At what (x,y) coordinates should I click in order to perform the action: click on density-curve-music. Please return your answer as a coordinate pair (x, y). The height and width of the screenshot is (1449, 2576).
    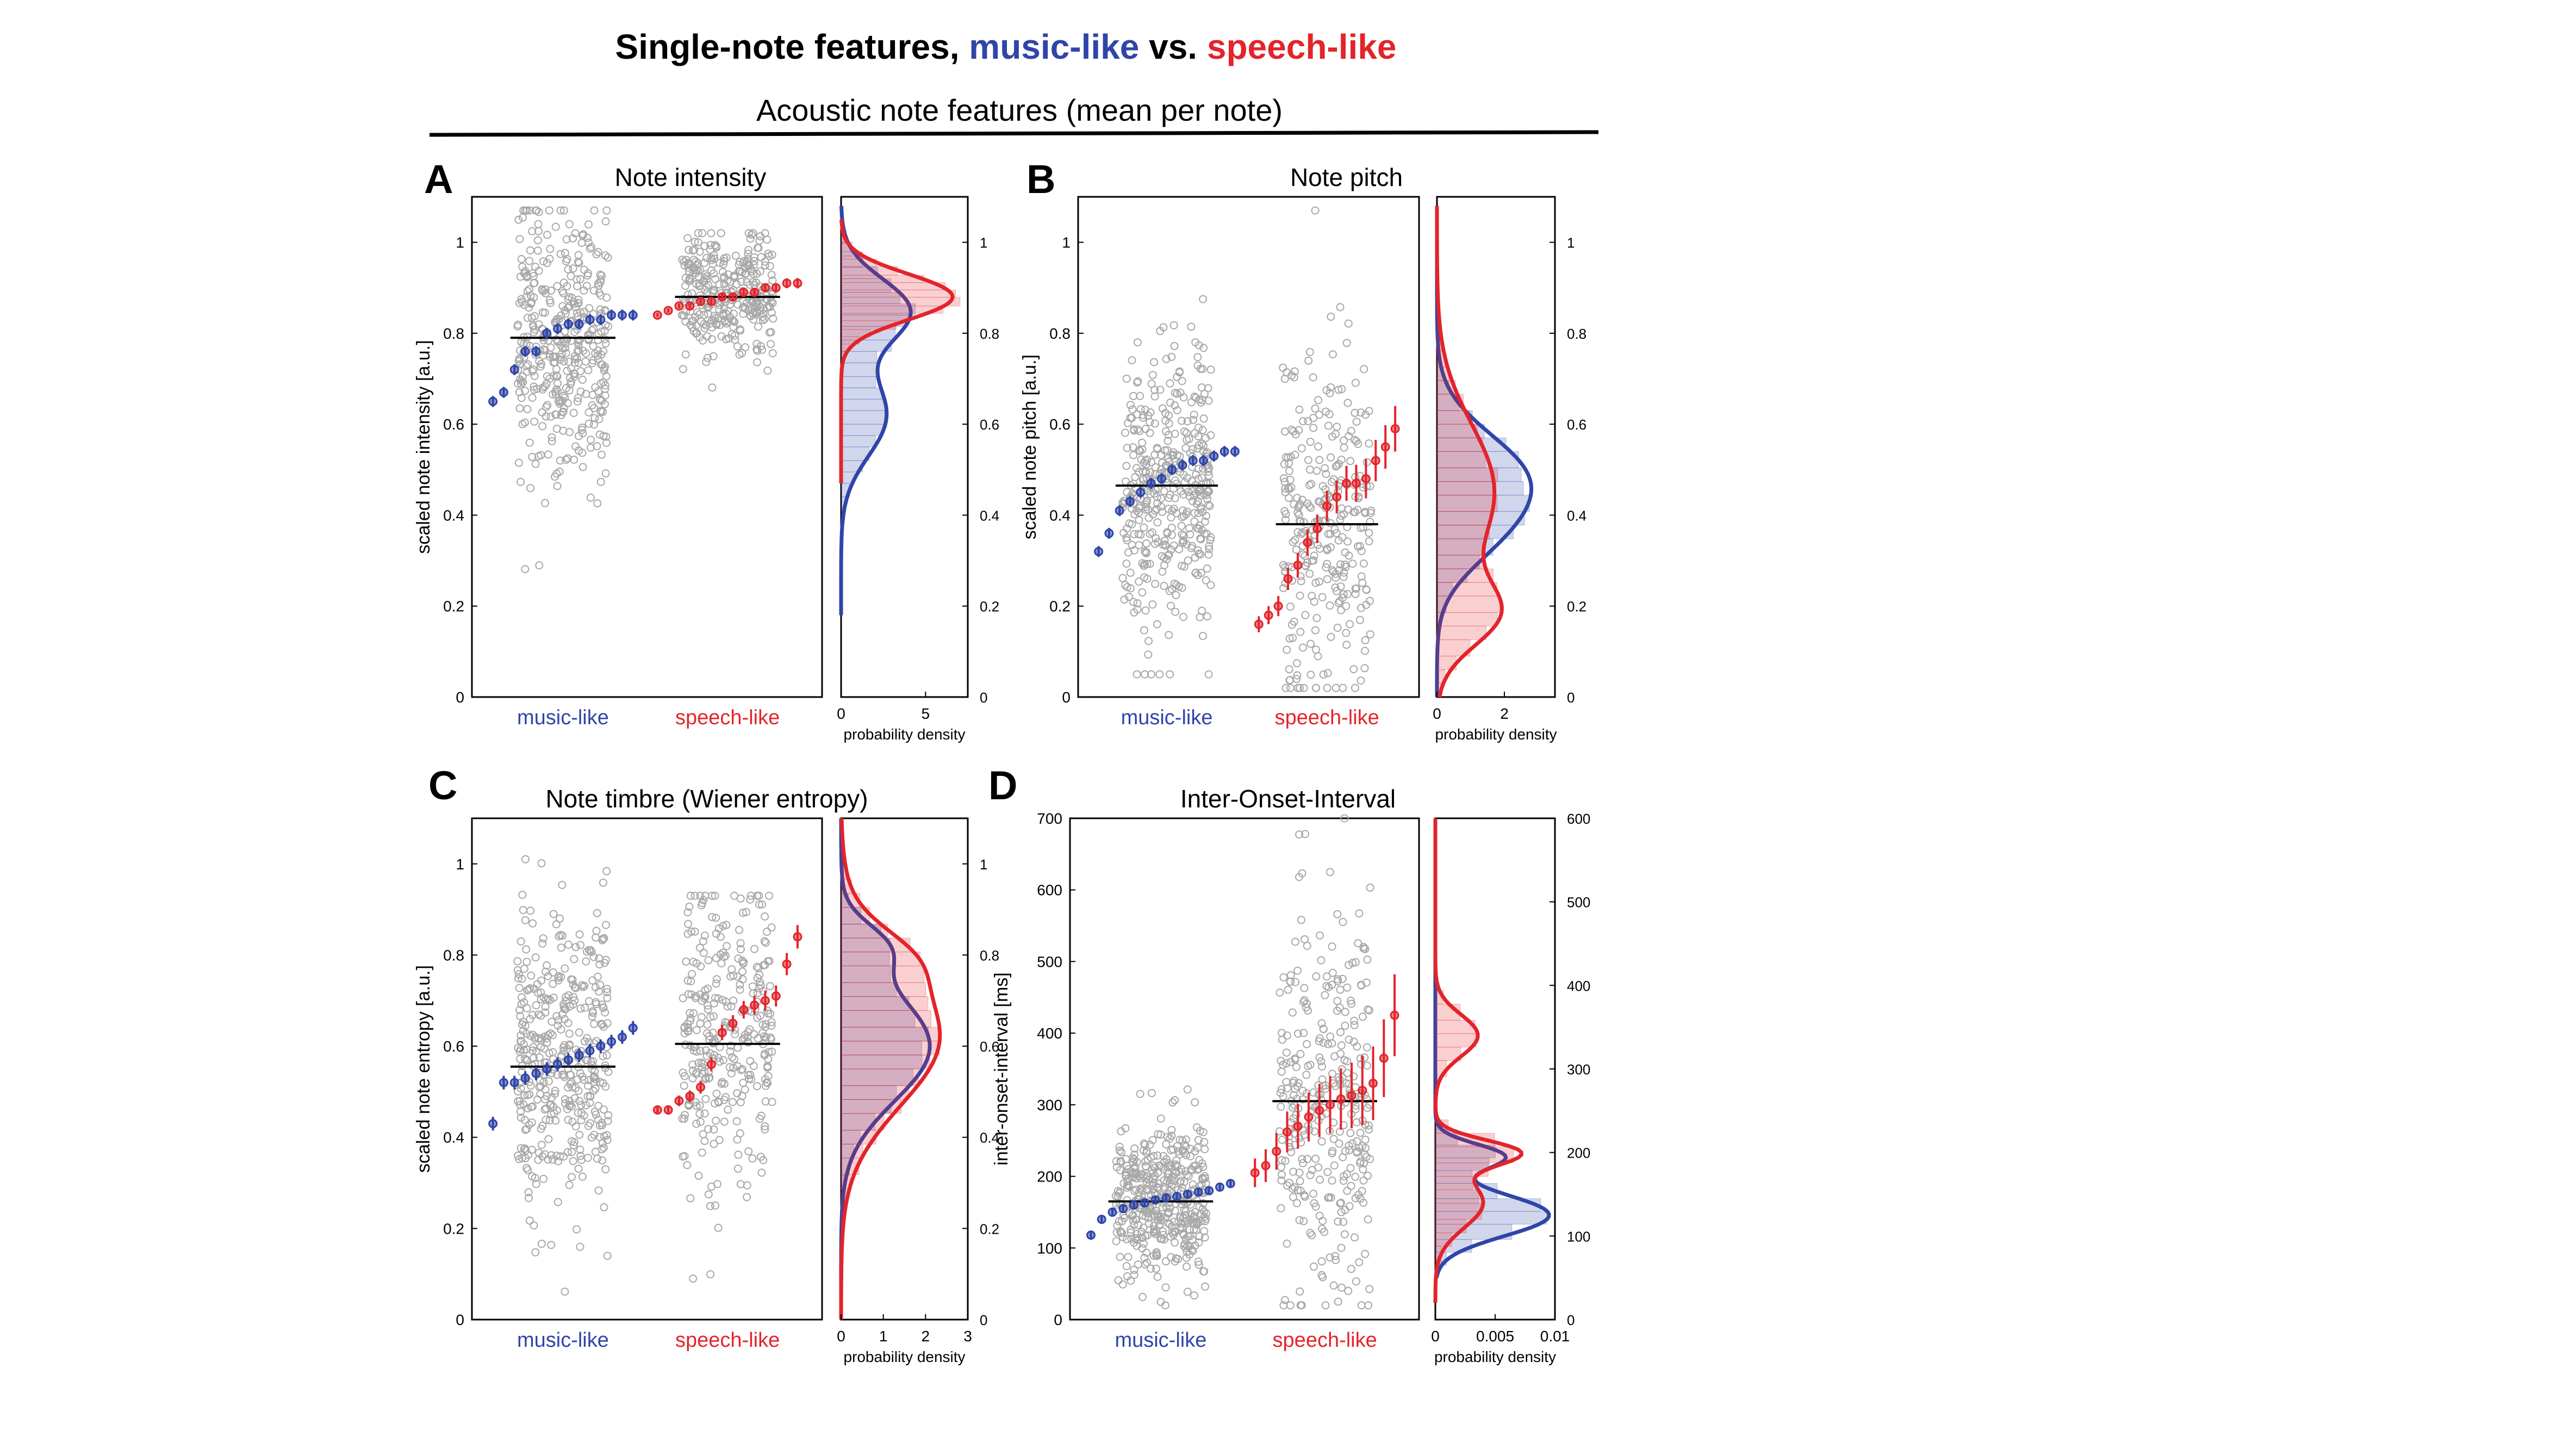
    Looking at the image, I should click on (876, 410).